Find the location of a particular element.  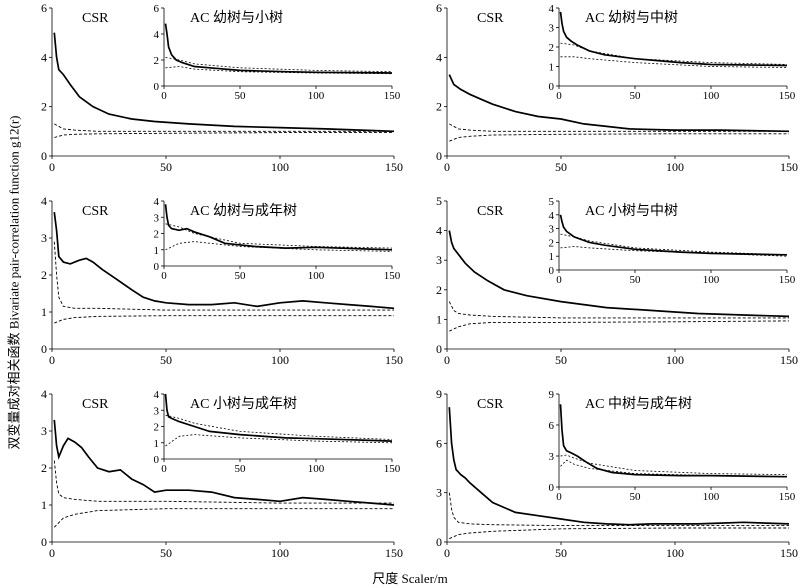

panel-2: 0 50 100 150 0 2 4 6 CSR 0 50 100 150 0 1 2 3 4 AC 幼树与中树 is located at coordinates (617, 87).